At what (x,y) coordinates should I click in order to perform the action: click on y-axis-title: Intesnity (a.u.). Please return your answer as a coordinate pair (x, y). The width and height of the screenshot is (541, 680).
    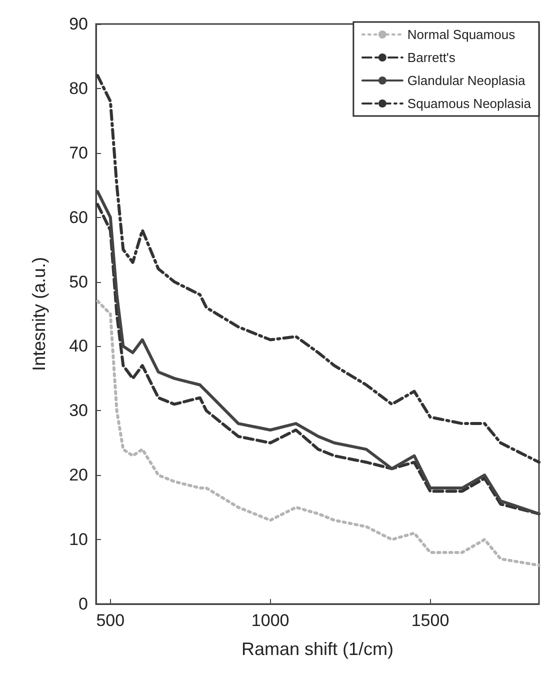
    Looking at the image, I should click on (39, 314).